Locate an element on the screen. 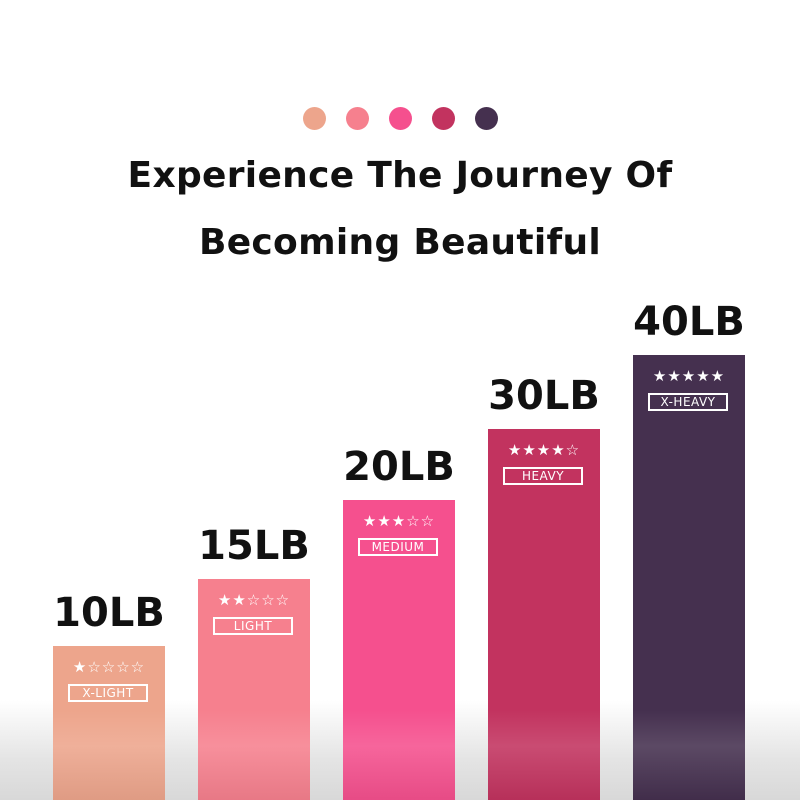  bar-x-light: ★☆☆☆☆ X-LIGHT is located at coordinates (109, 723).